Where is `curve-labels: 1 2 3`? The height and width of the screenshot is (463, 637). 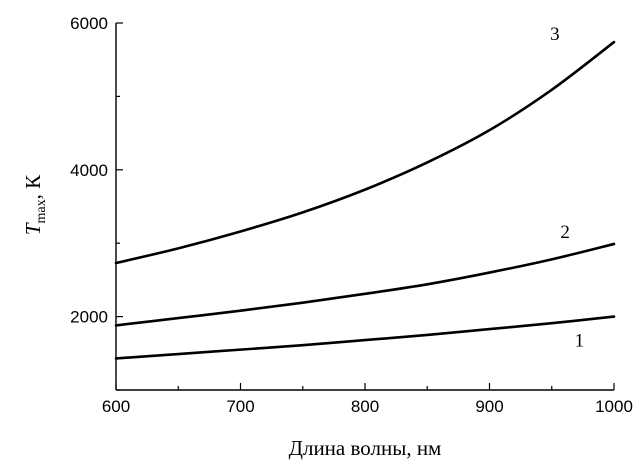 curve-labels: 1 2 3 is located at coordinates (567, 188).